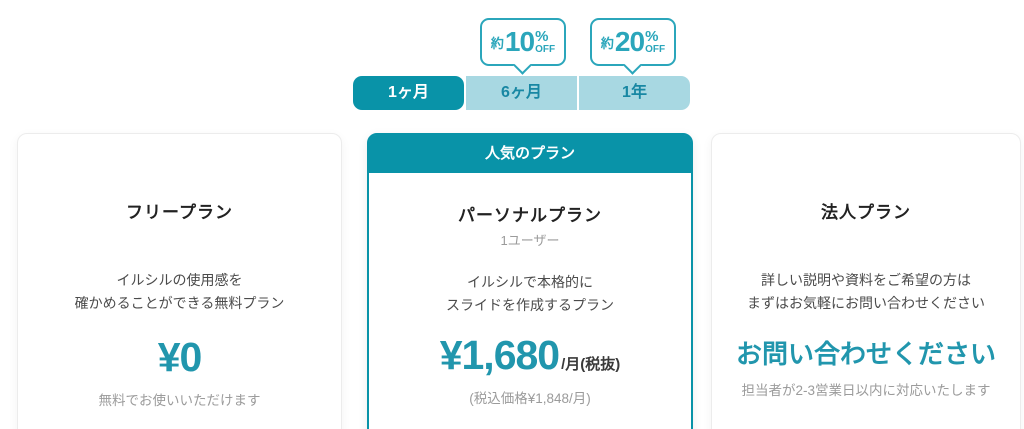  I want to click on plan-note: 担当者が2-3営業日以内に対応いたします, so click(866, 391).